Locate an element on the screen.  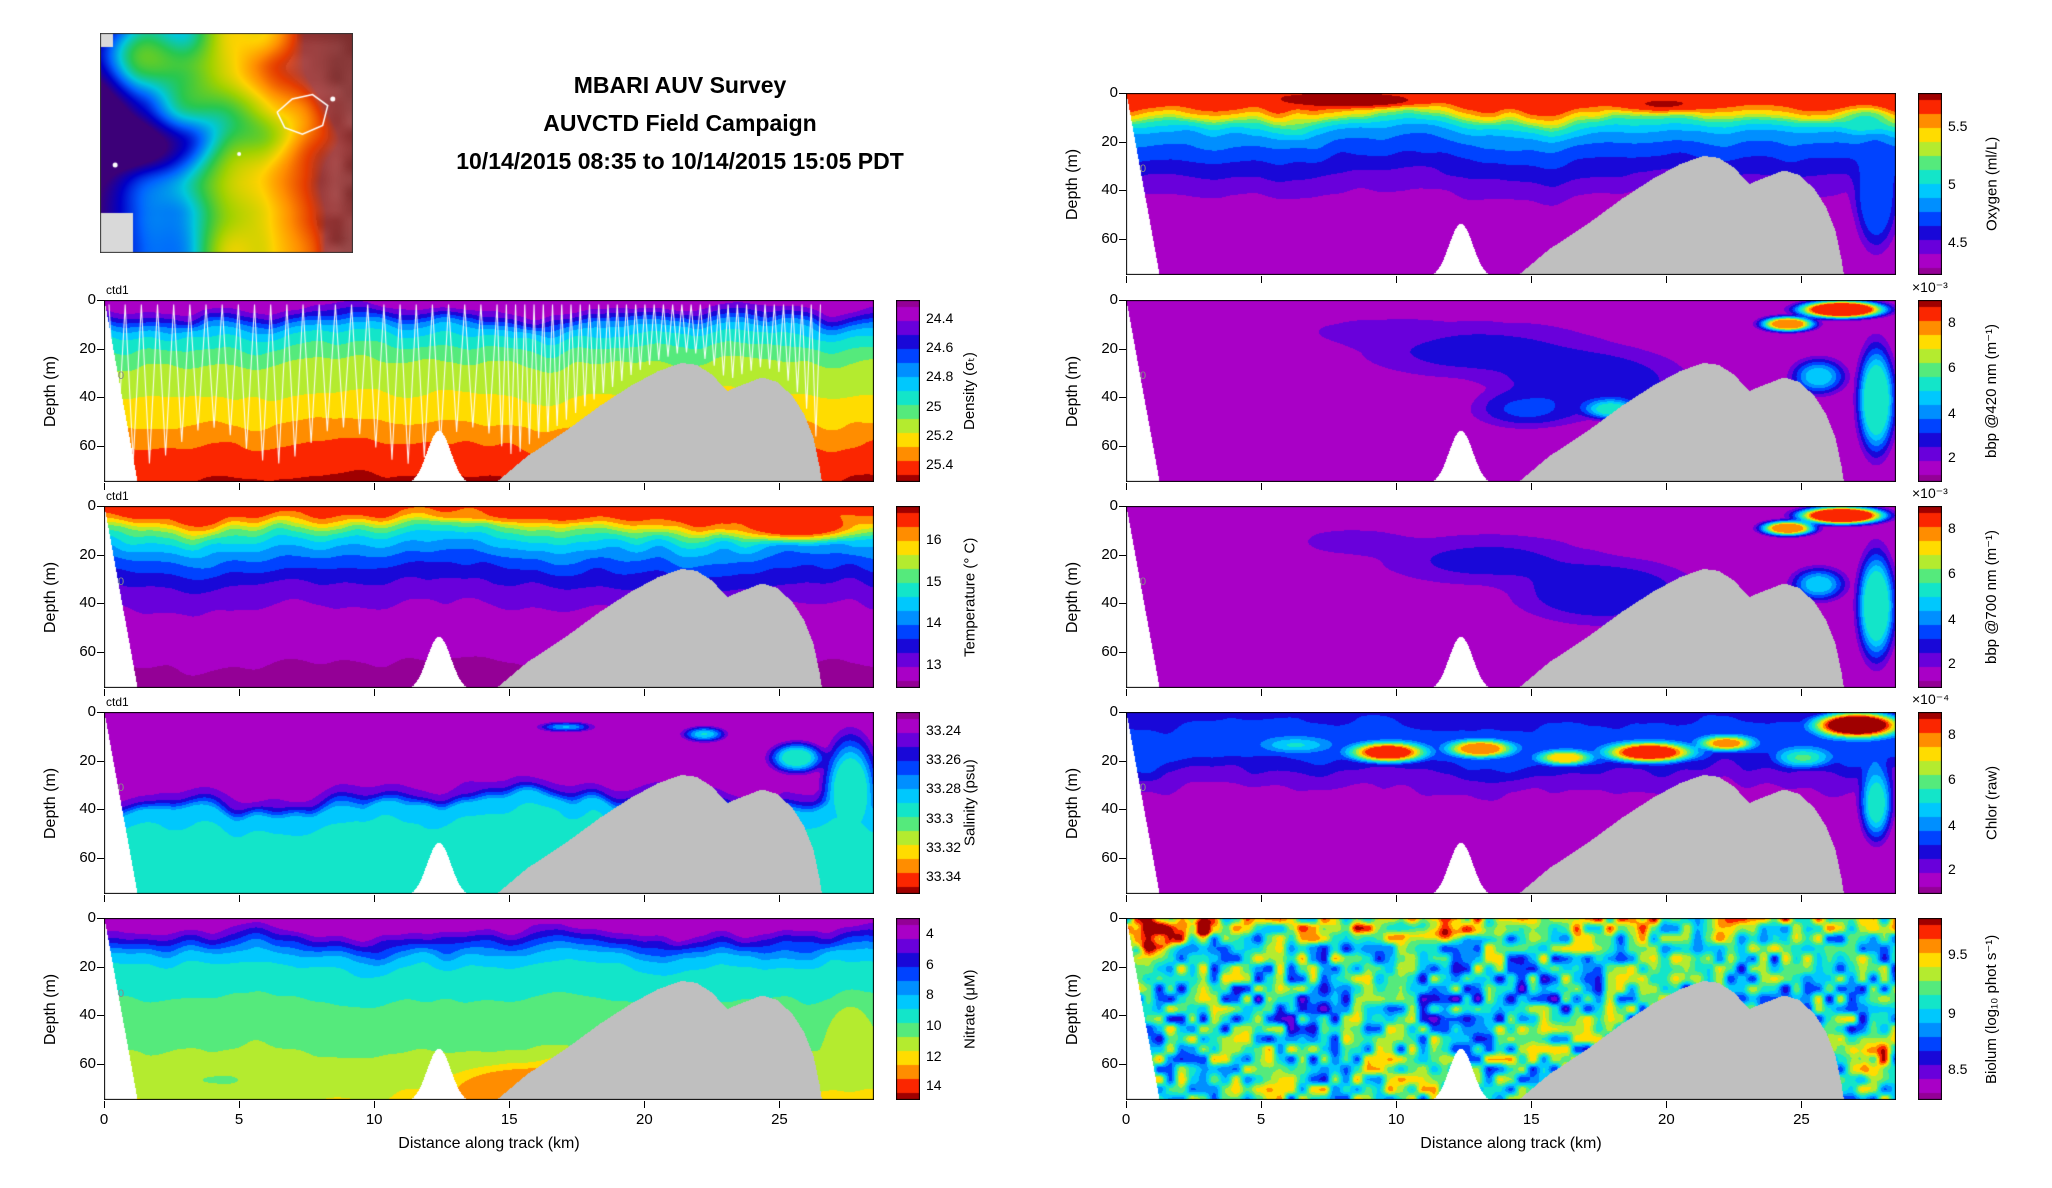
nitrate-section-plot is located at coordinates (489, 1009).